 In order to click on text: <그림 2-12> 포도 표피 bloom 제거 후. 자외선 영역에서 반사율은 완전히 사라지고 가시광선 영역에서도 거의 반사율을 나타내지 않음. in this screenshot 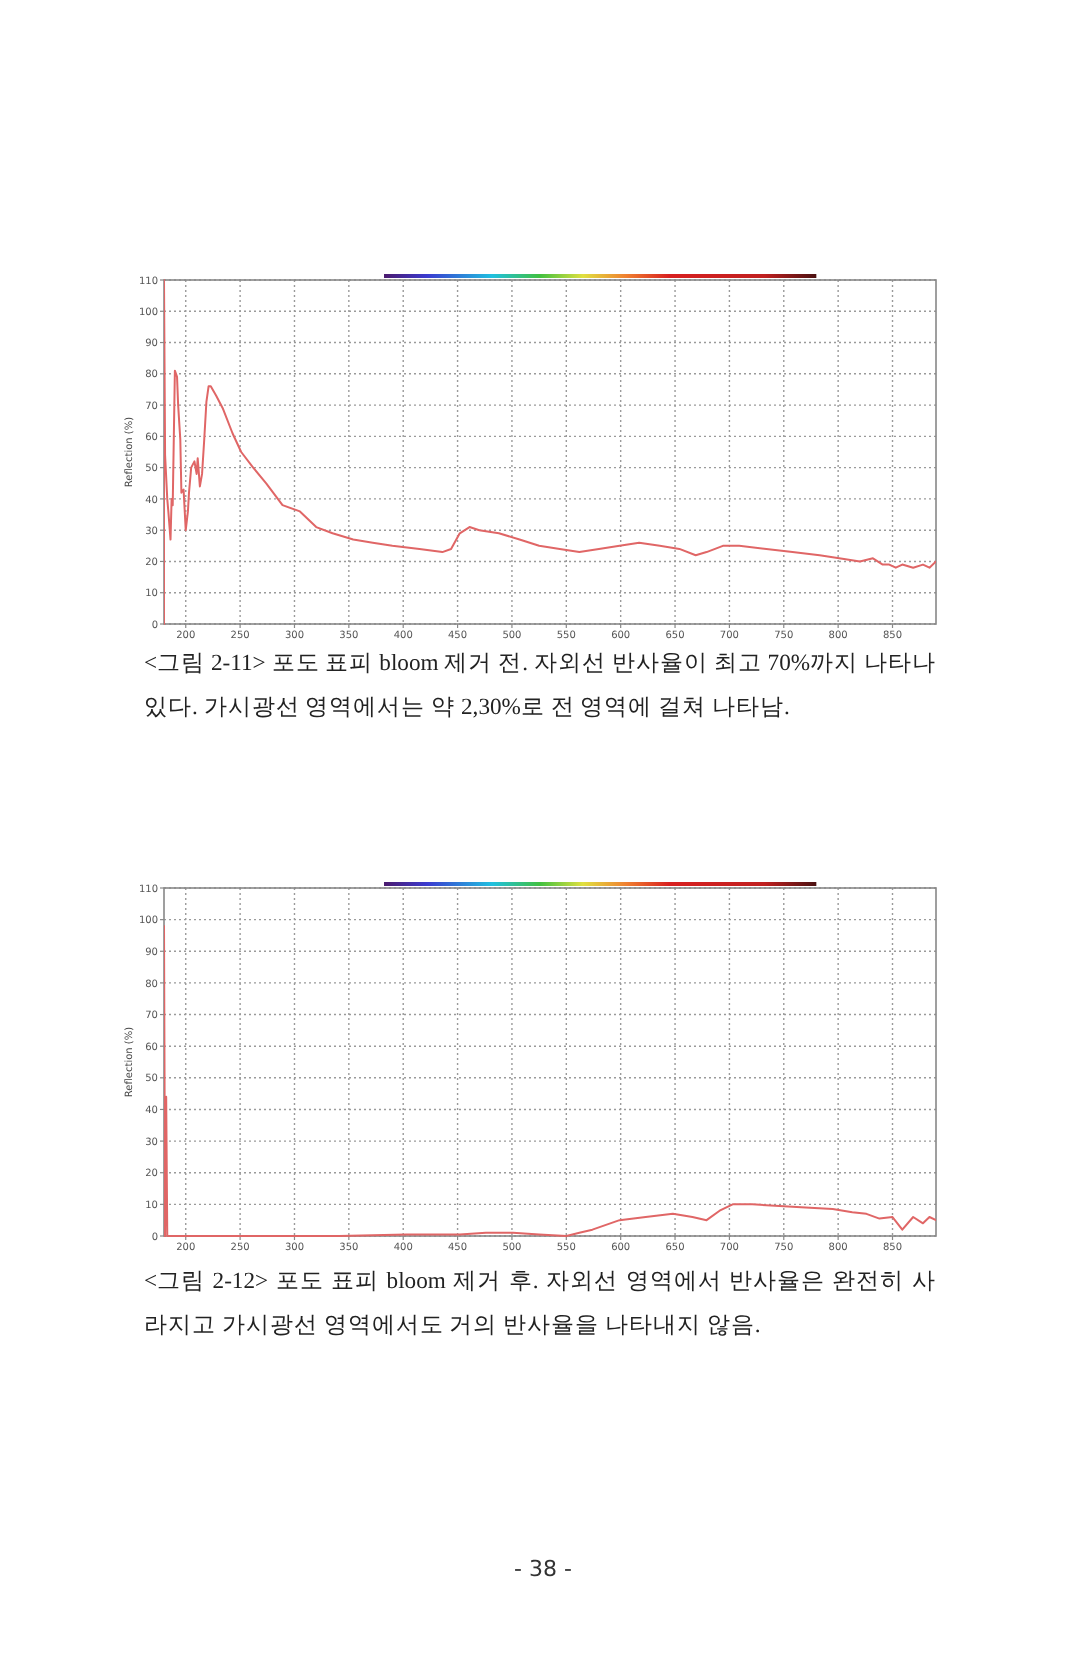, I will do `click(540, 1304)`.